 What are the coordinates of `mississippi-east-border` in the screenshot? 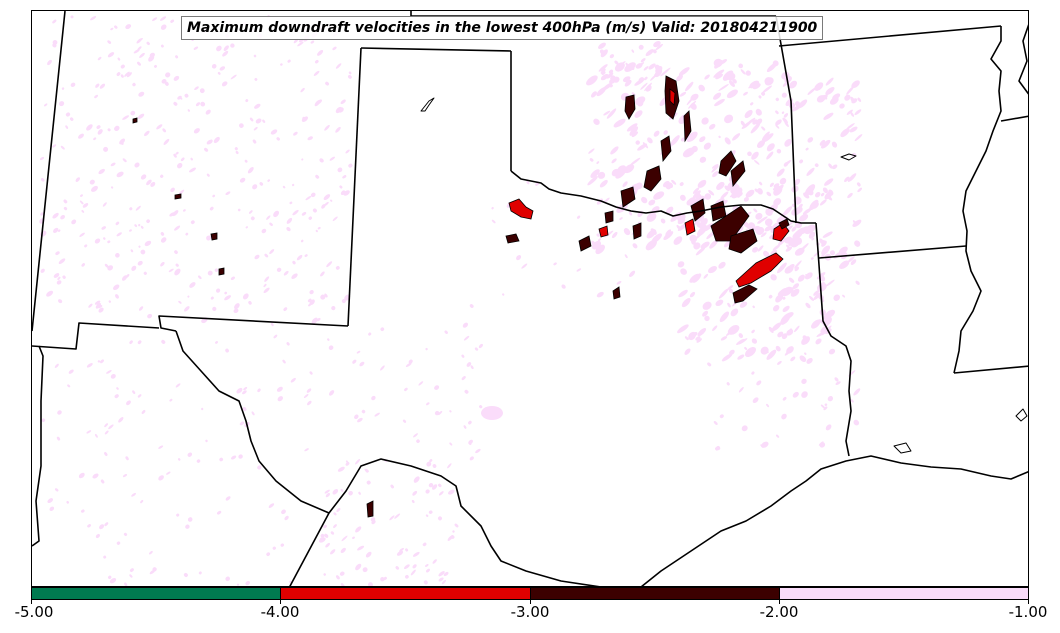 It's located at (1014, 118).